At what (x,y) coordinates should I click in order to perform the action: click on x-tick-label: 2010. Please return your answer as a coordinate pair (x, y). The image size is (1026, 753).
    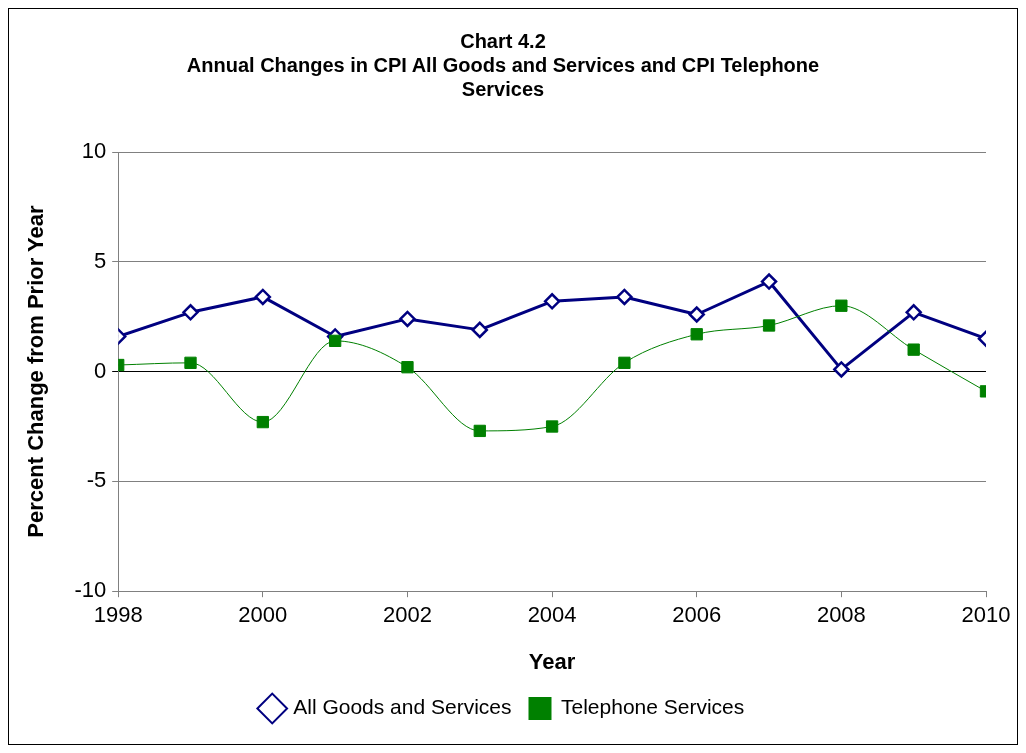
    Looking at the image, I should click on (986, 615).